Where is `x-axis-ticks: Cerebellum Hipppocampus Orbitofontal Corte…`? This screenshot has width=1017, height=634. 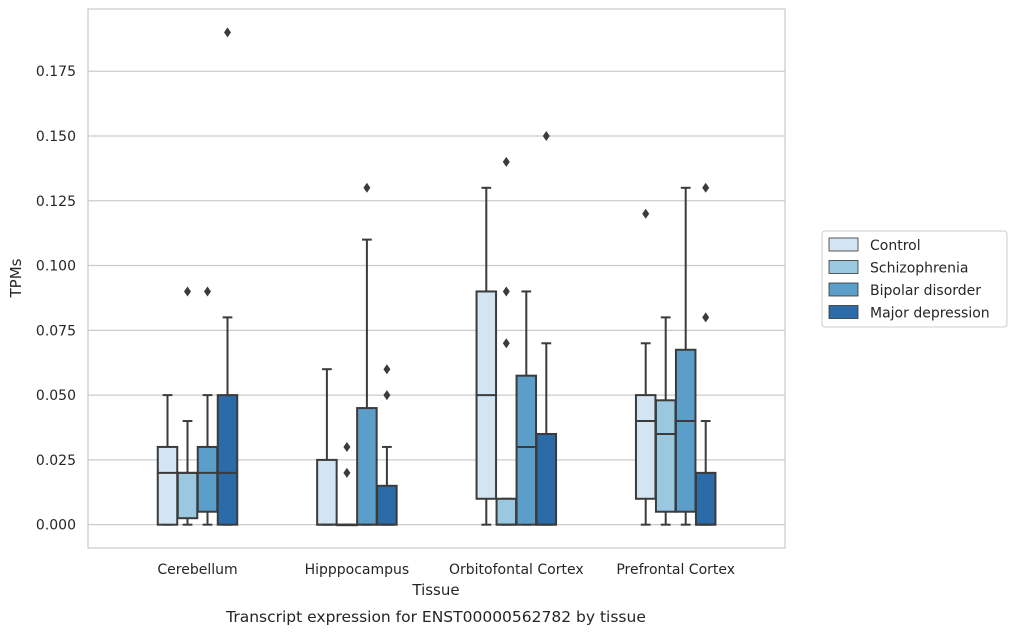
x-axis-ticks: Cerebellum Hipppocampus Orbitofontal Corte… is located at coordinates (446, 570).